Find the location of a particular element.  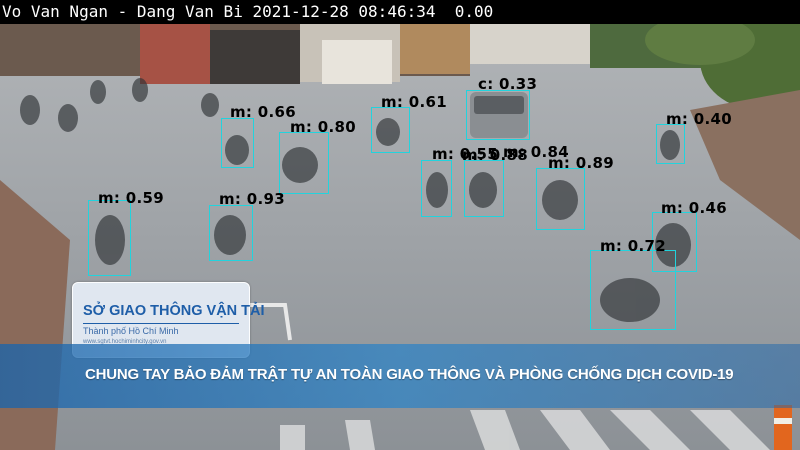

detection-label: m: 0.66 is located at coordinates (263, 112).